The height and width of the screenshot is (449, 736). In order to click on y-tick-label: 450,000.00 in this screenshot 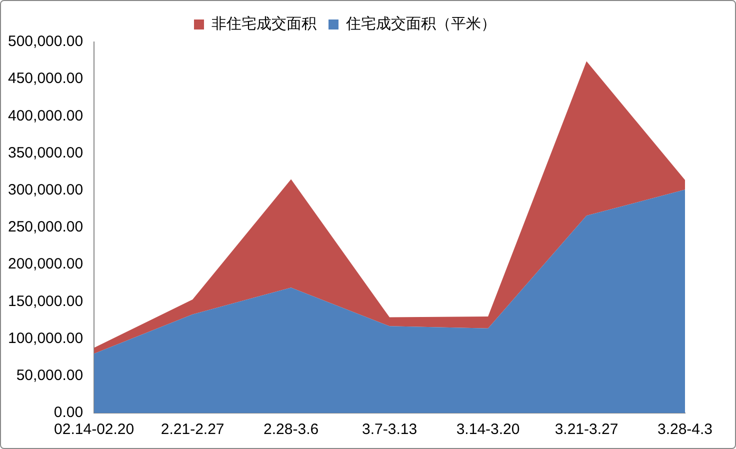, I will do `click(46, 79)`.